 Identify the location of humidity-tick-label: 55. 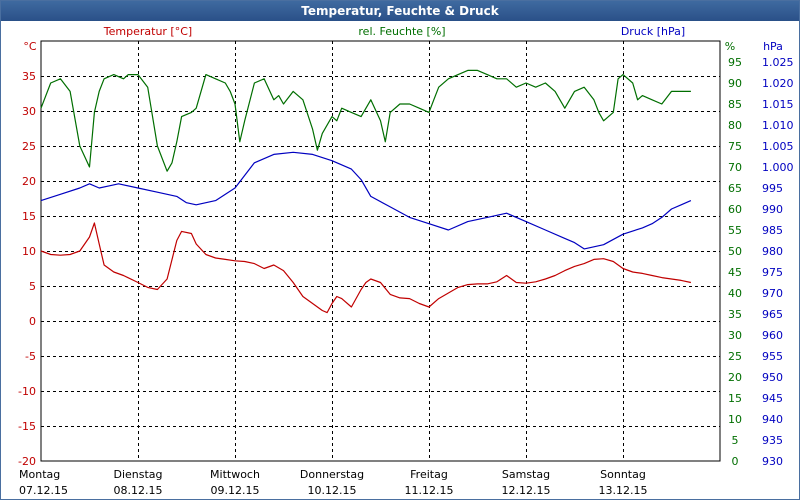
(735, 230).